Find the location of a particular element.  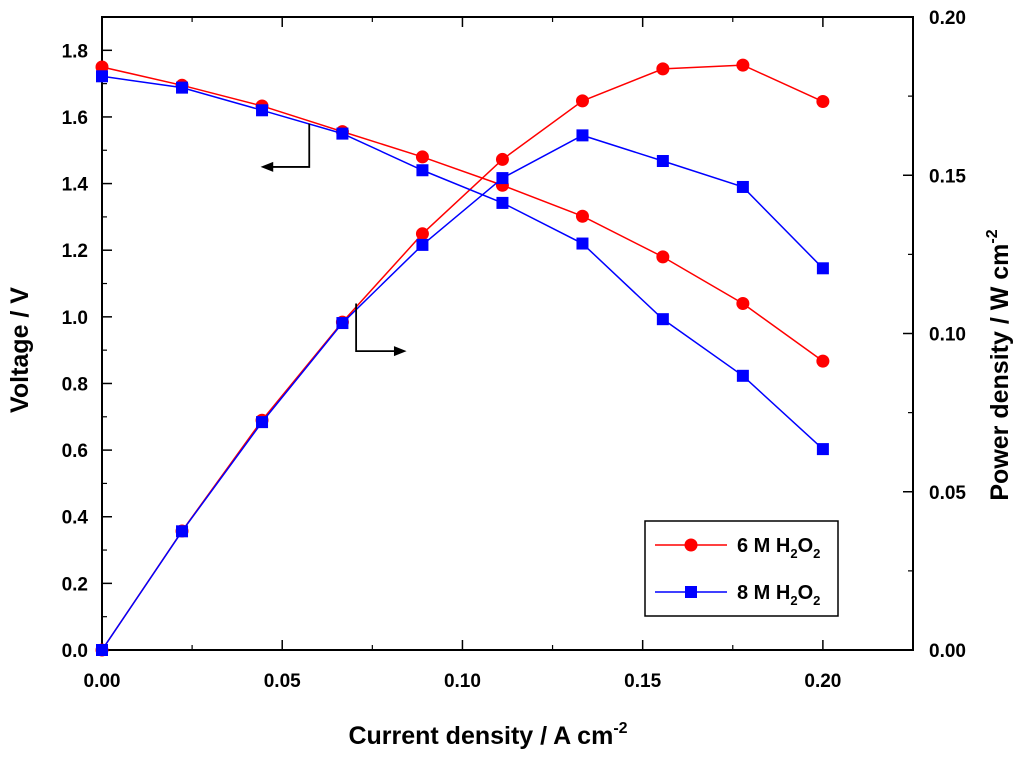

x-axis-title: Current density / A cm-2 is located at coordinates (487, 735).